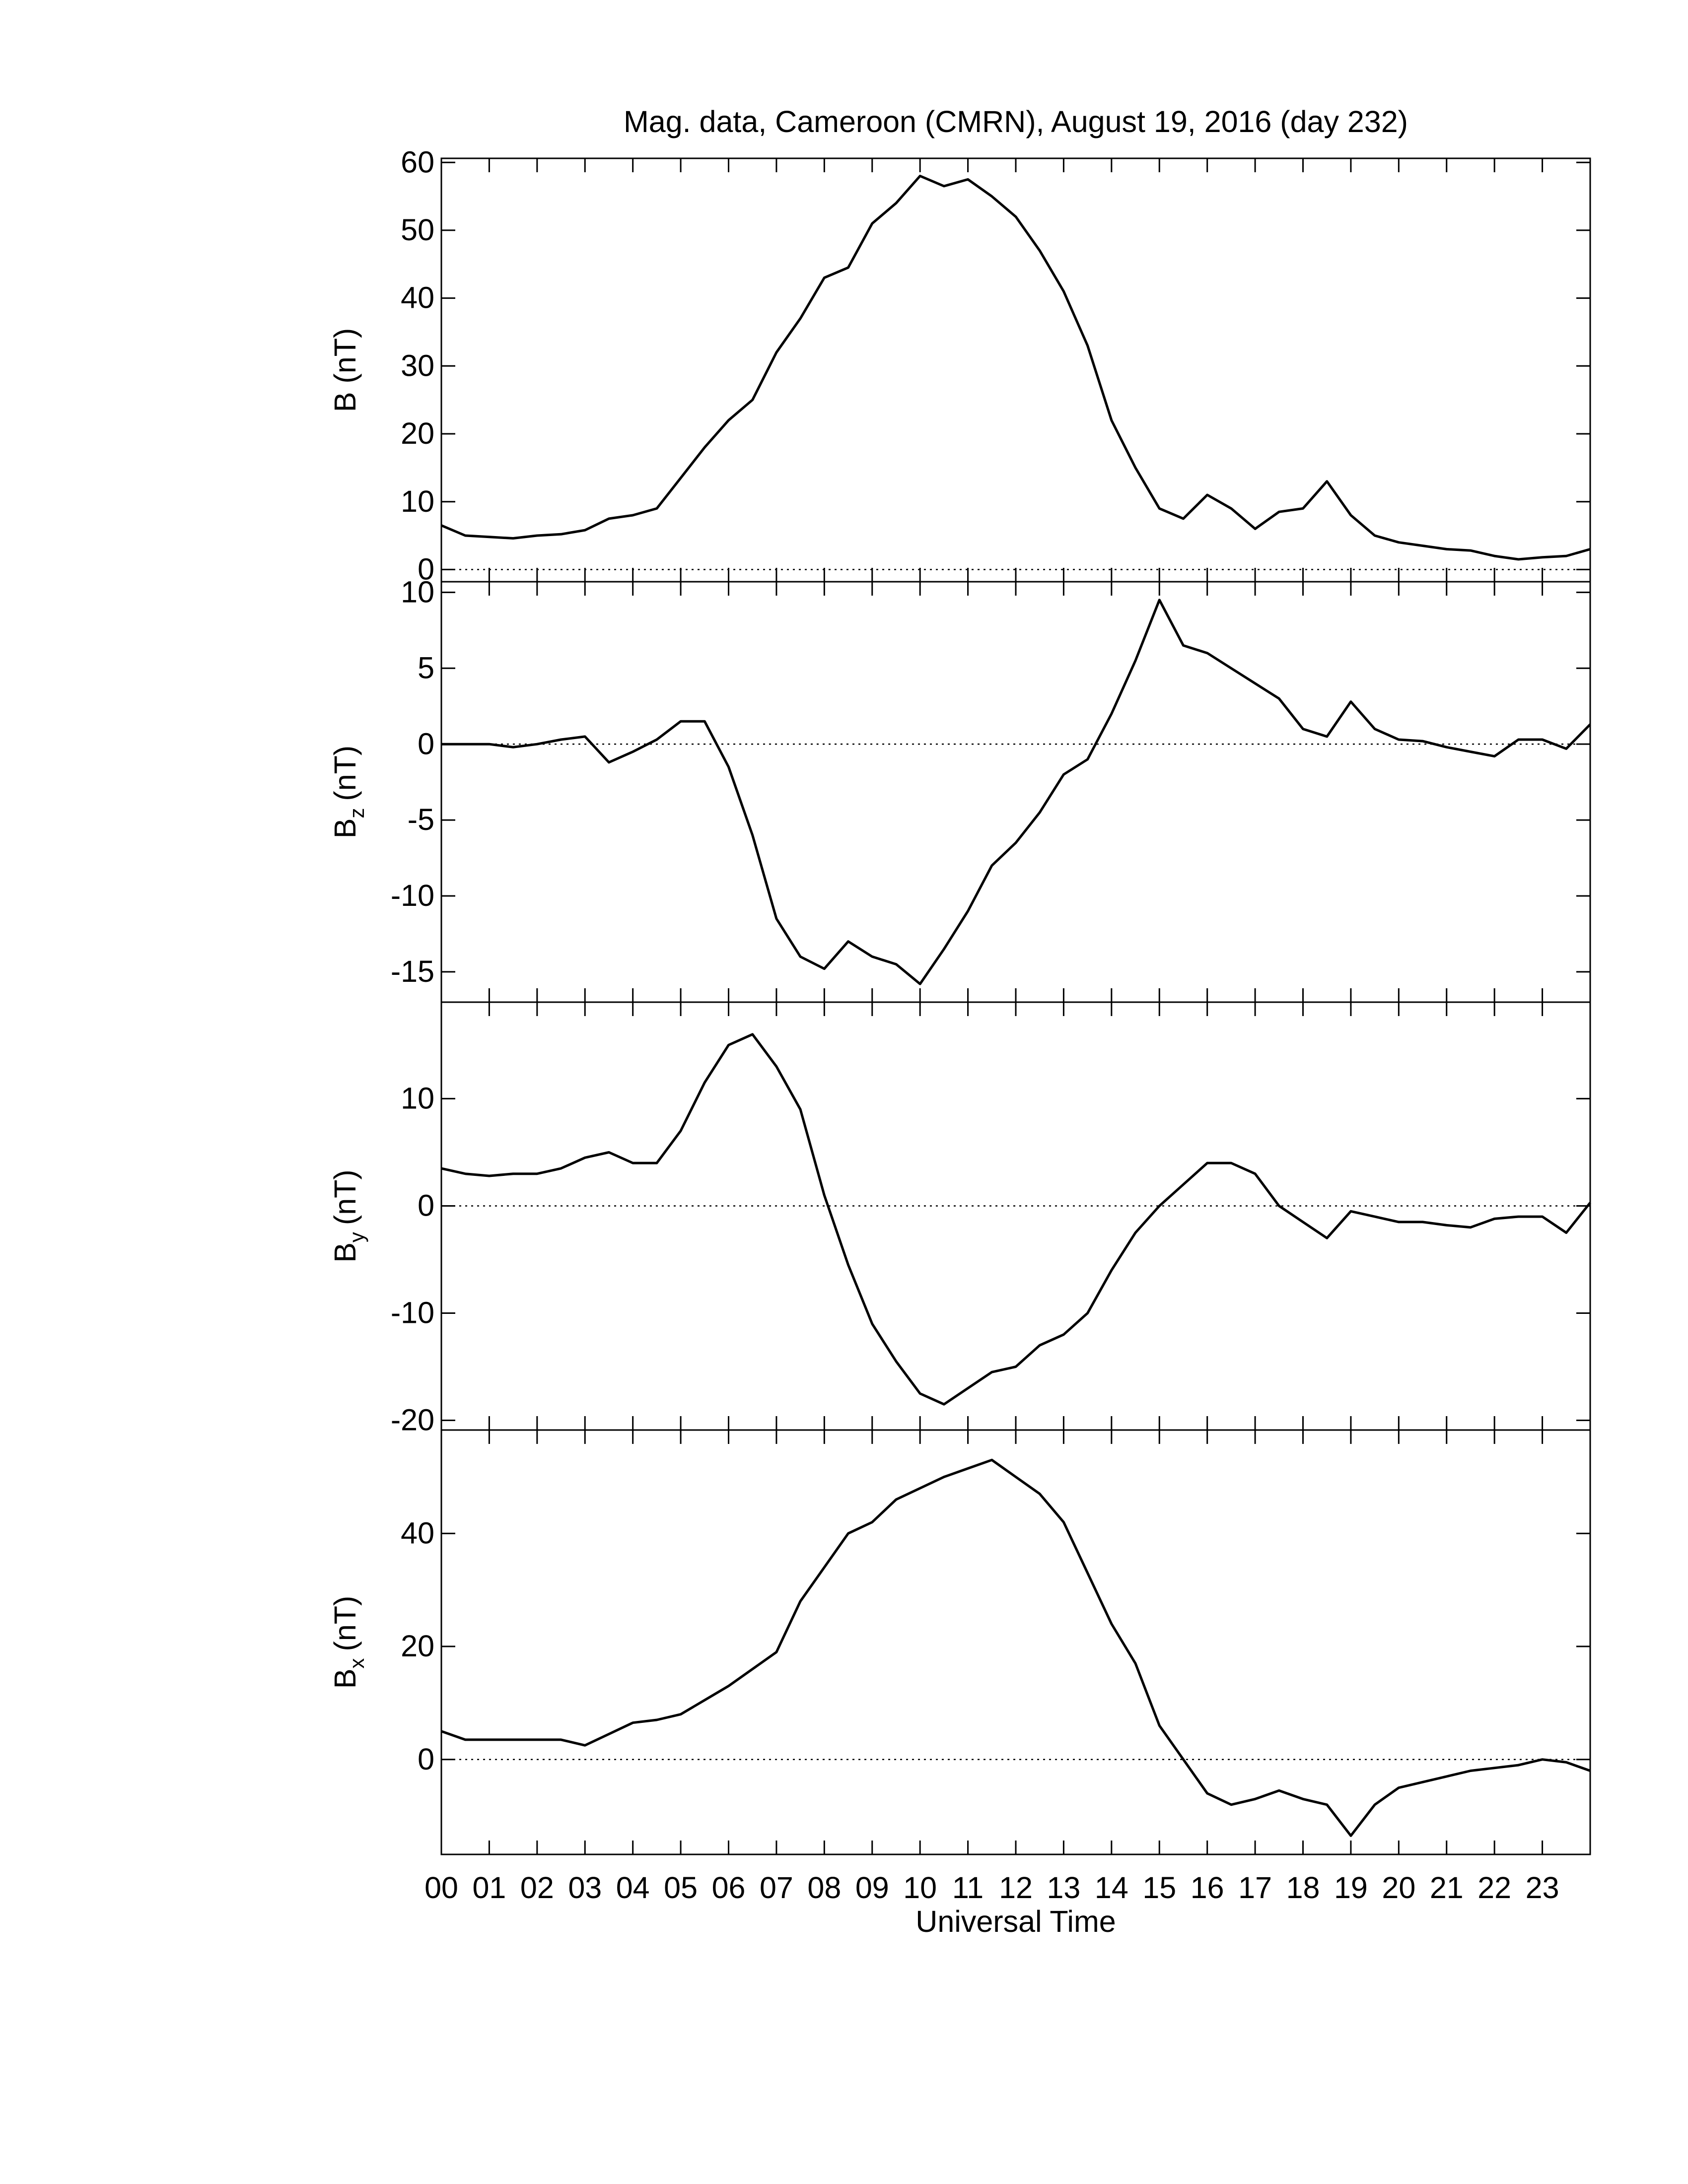  Describe the element at coordinates (681, 1888) in the screenshot. I see `x-tick-label: 05` at that location.